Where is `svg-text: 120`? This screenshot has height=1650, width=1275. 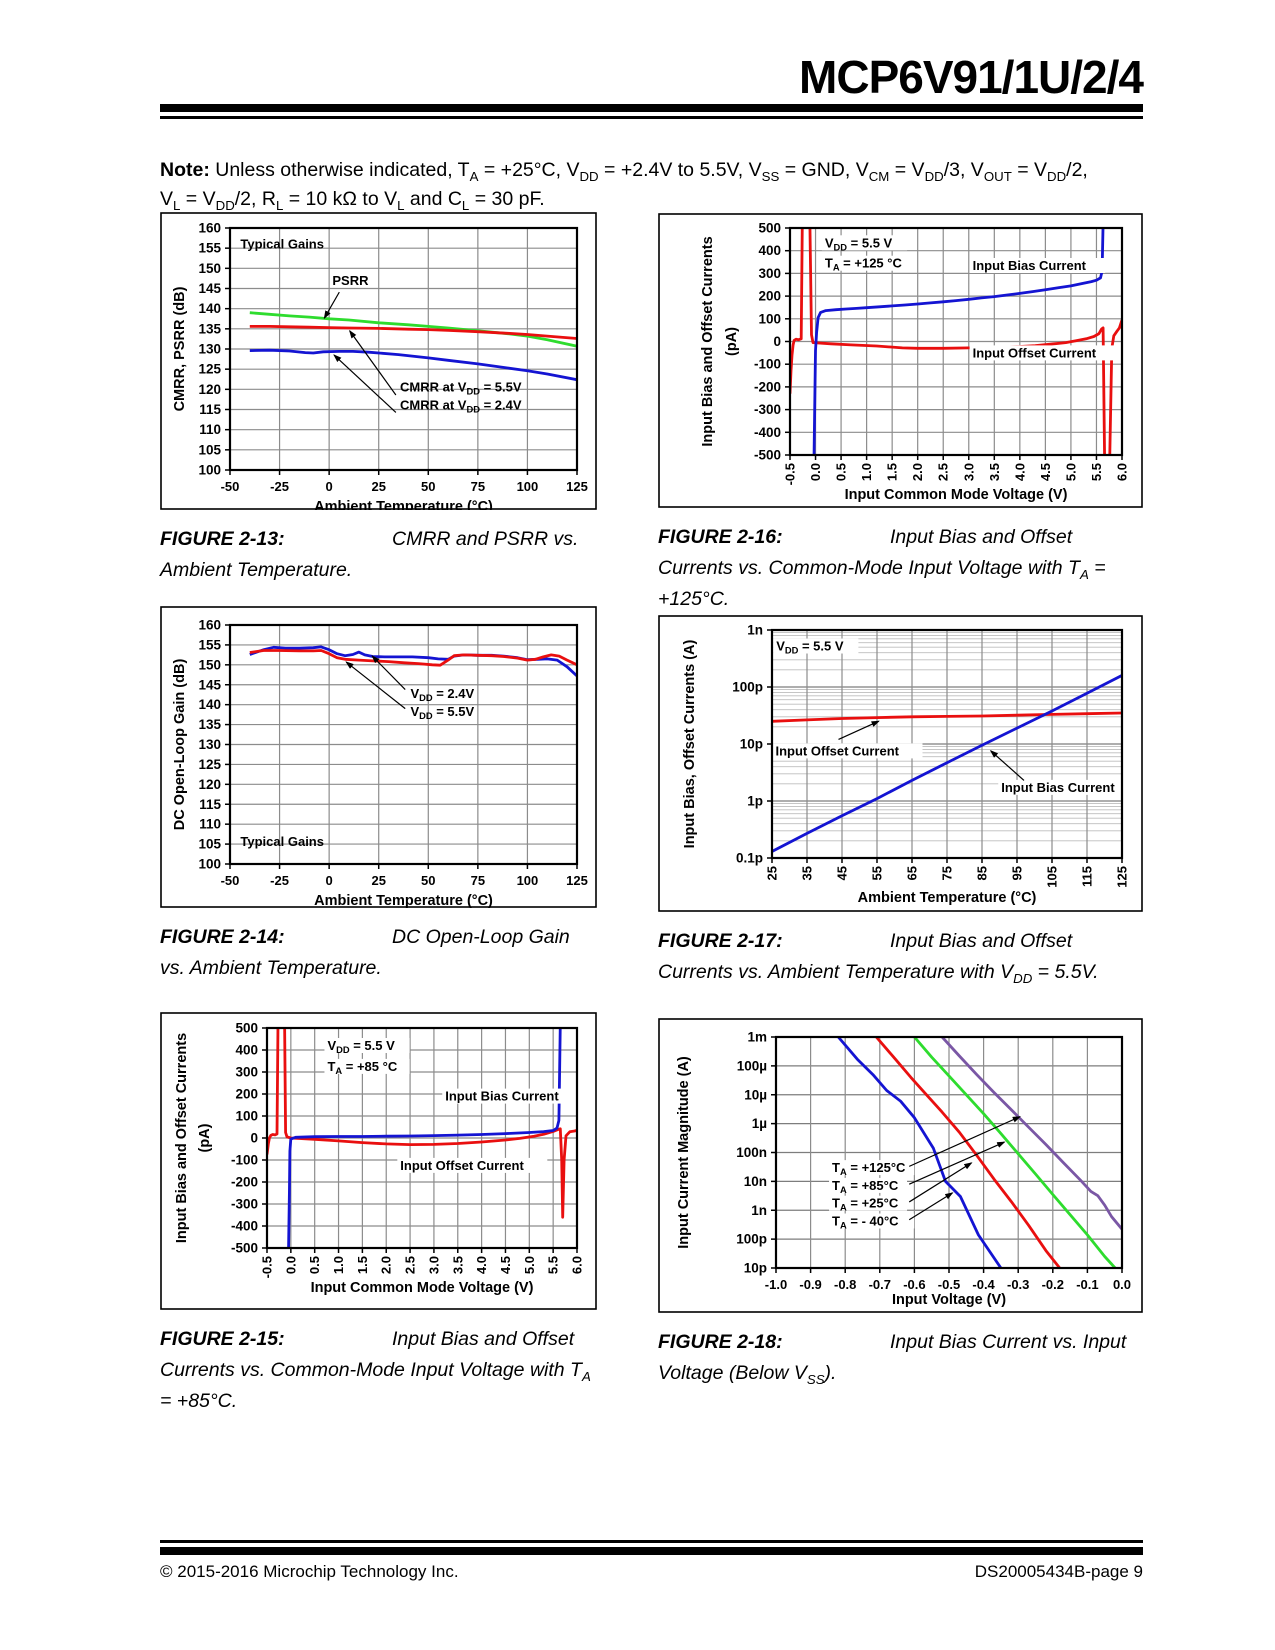
svg-text: 120 is located at coordinates (209, 784).